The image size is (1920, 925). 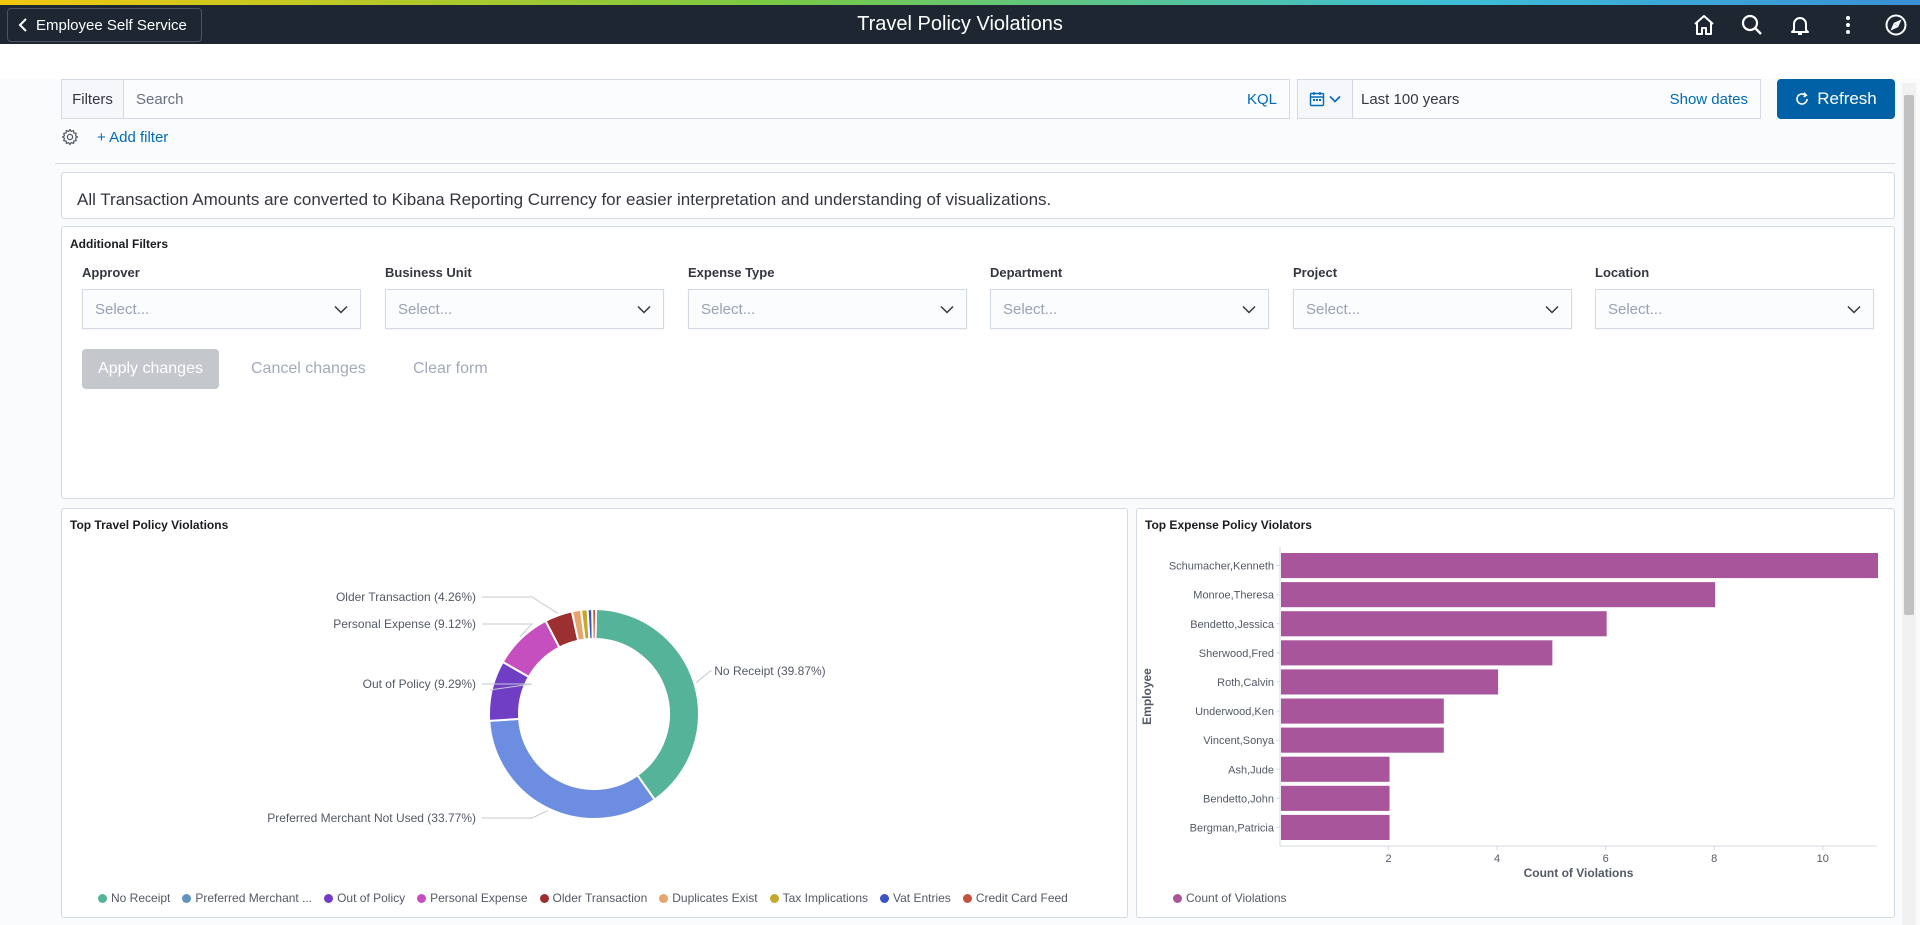 I want to click on back-button-label: Employee Self Service, so click(x=111, y=25).